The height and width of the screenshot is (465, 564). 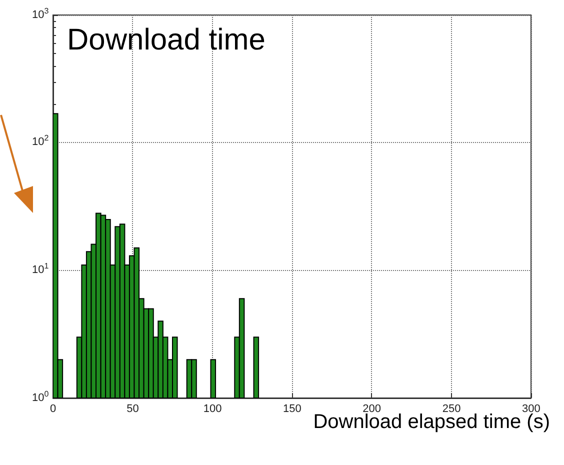 I want to click on y-tick-label: 10$^{3}$, so click(x=40, y=14).